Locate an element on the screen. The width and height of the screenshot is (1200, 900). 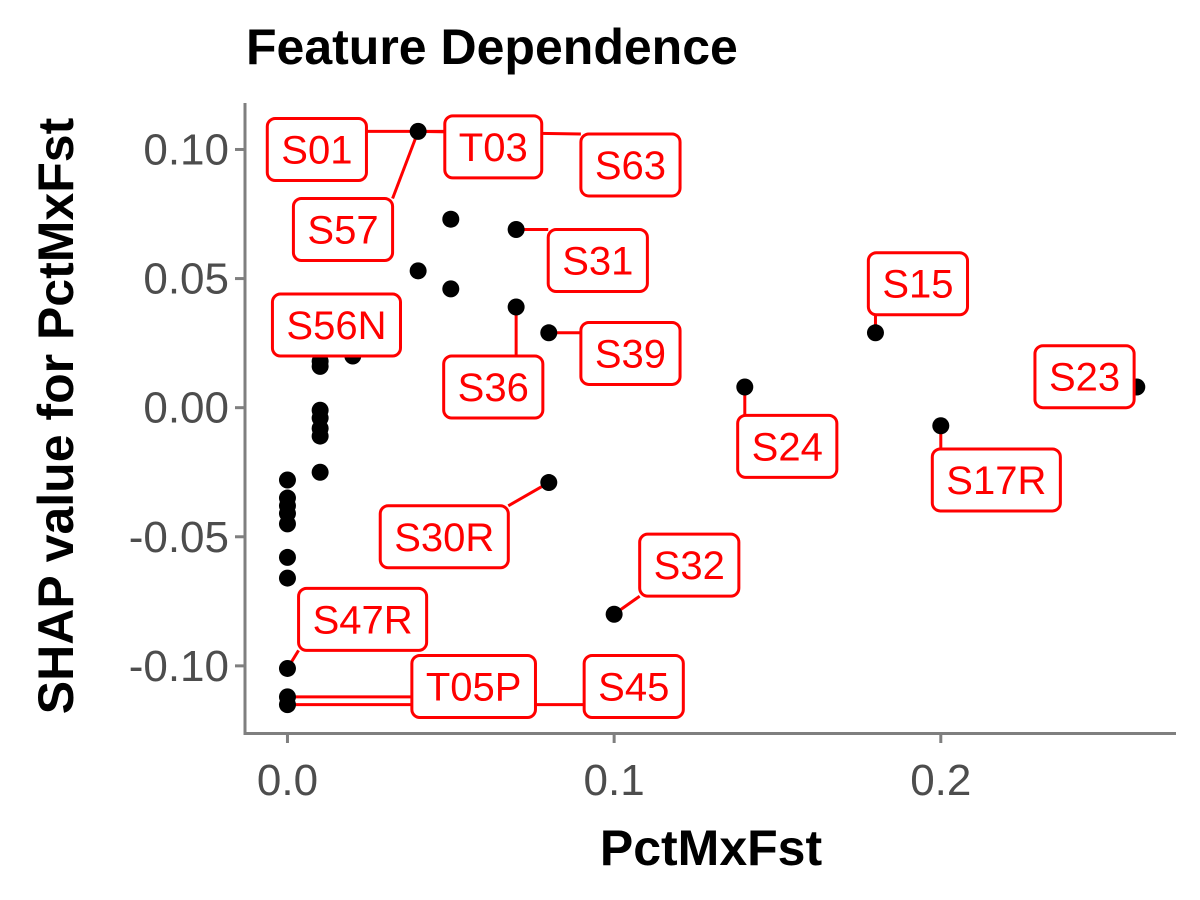
point-label: S63 is located at coordinates (630, 165).